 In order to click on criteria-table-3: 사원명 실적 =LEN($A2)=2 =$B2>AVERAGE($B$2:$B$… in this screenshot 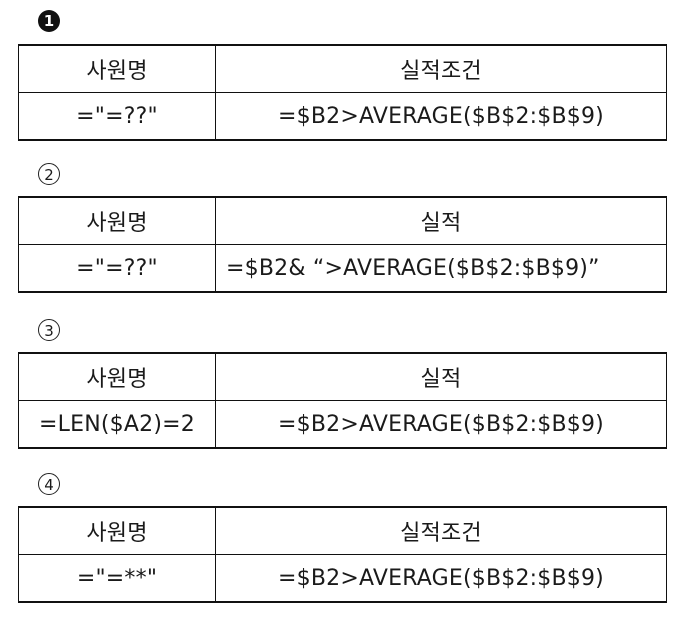, I will do `click(342, 400)`.